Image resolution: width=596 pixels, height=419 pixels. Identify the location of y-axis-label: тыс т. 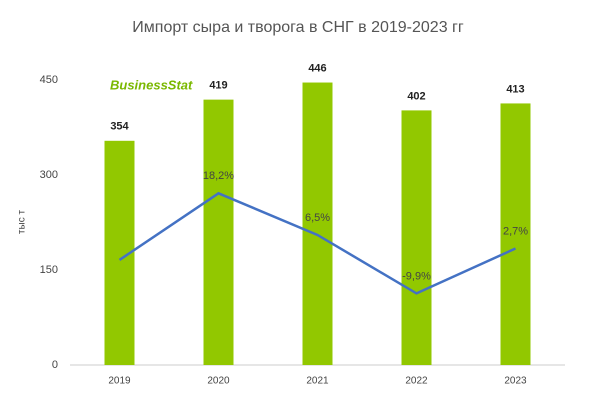
(22, 222).